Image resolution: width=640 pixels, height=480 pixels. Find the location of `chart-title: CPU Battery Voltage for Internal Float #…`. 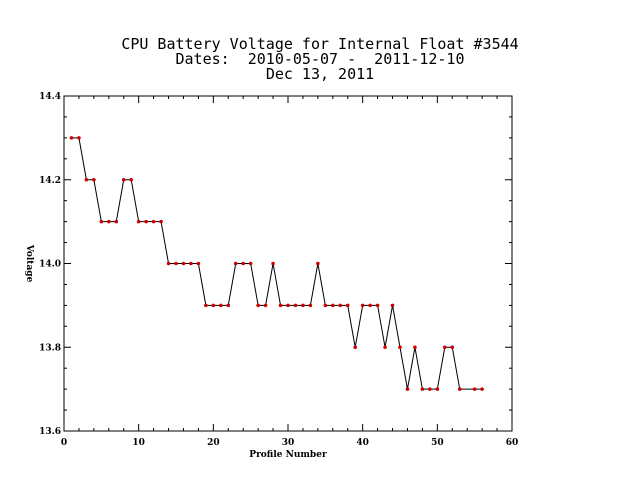

chart-title: CPU Battery Voltage for Internal Float #… is located at coordinates (320, 44).